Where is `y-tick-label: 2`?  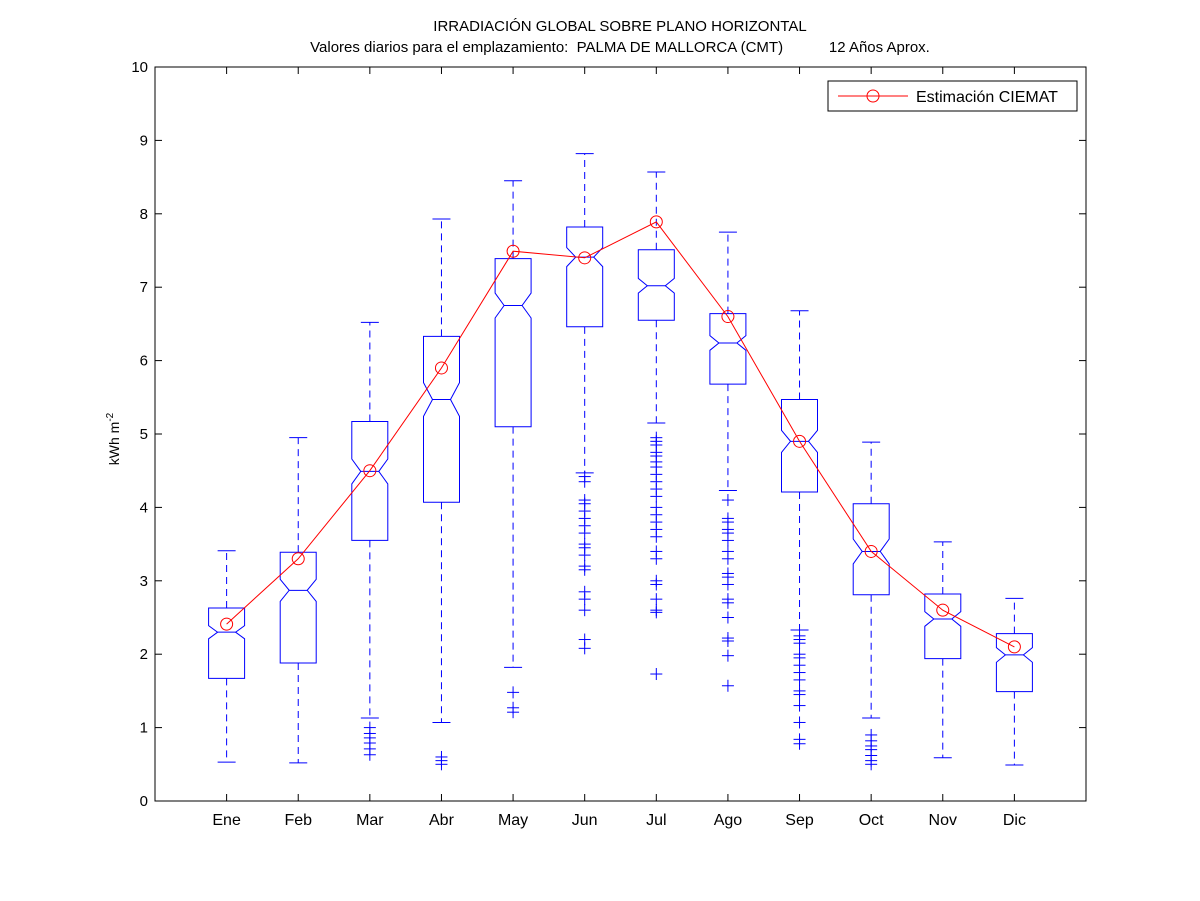
y-tick-label: 2 is located at coordinates (144, 654).